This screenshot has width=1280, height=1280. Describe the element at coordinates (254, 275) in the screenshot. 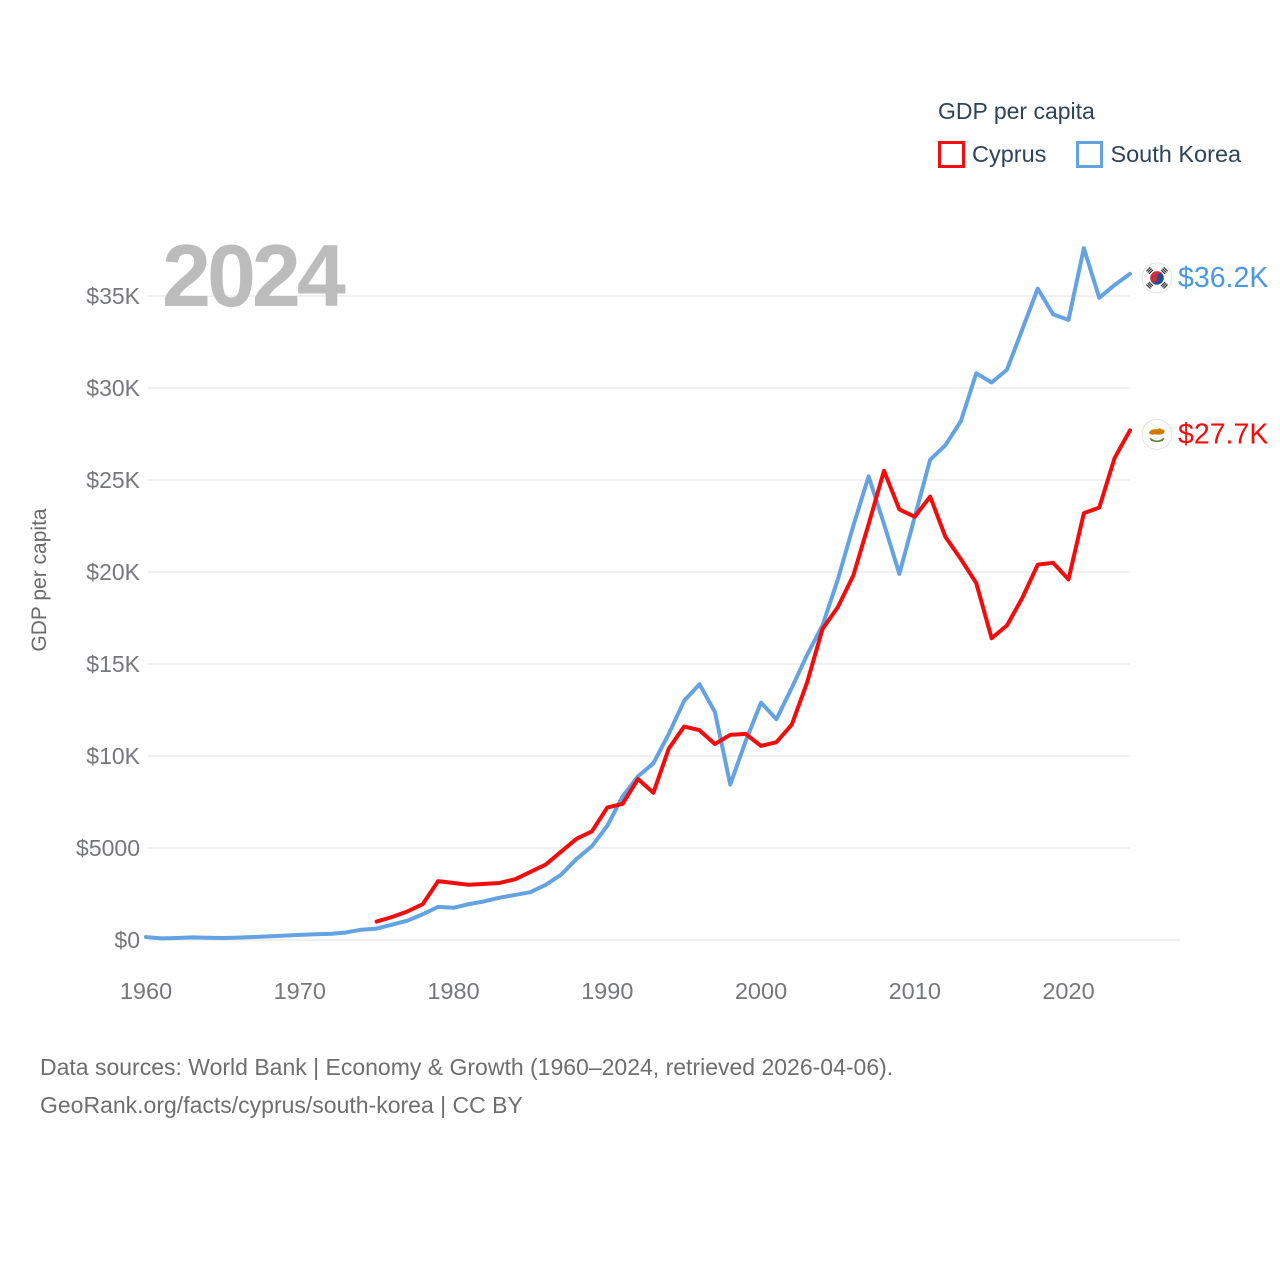

I see `watermark-year: 2024` at that location.